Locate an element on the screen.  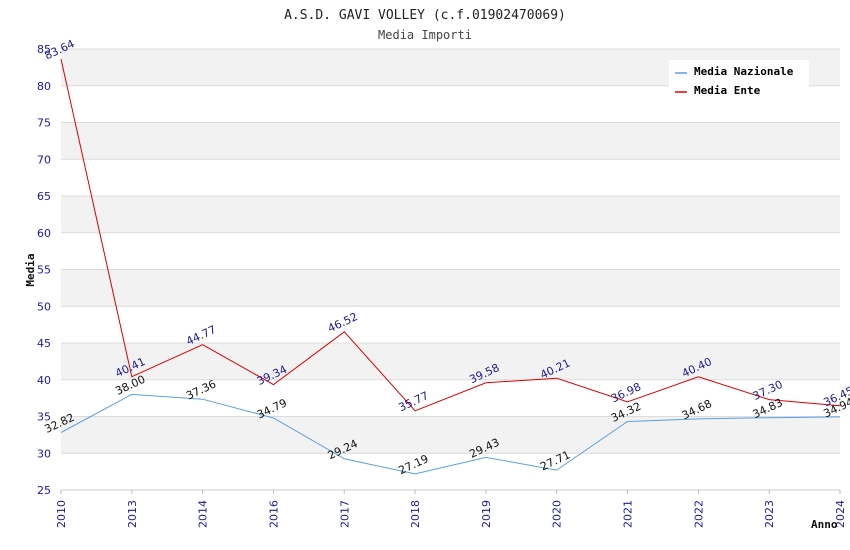
y-tick-label: 50 is located at coordinates (44, 306).